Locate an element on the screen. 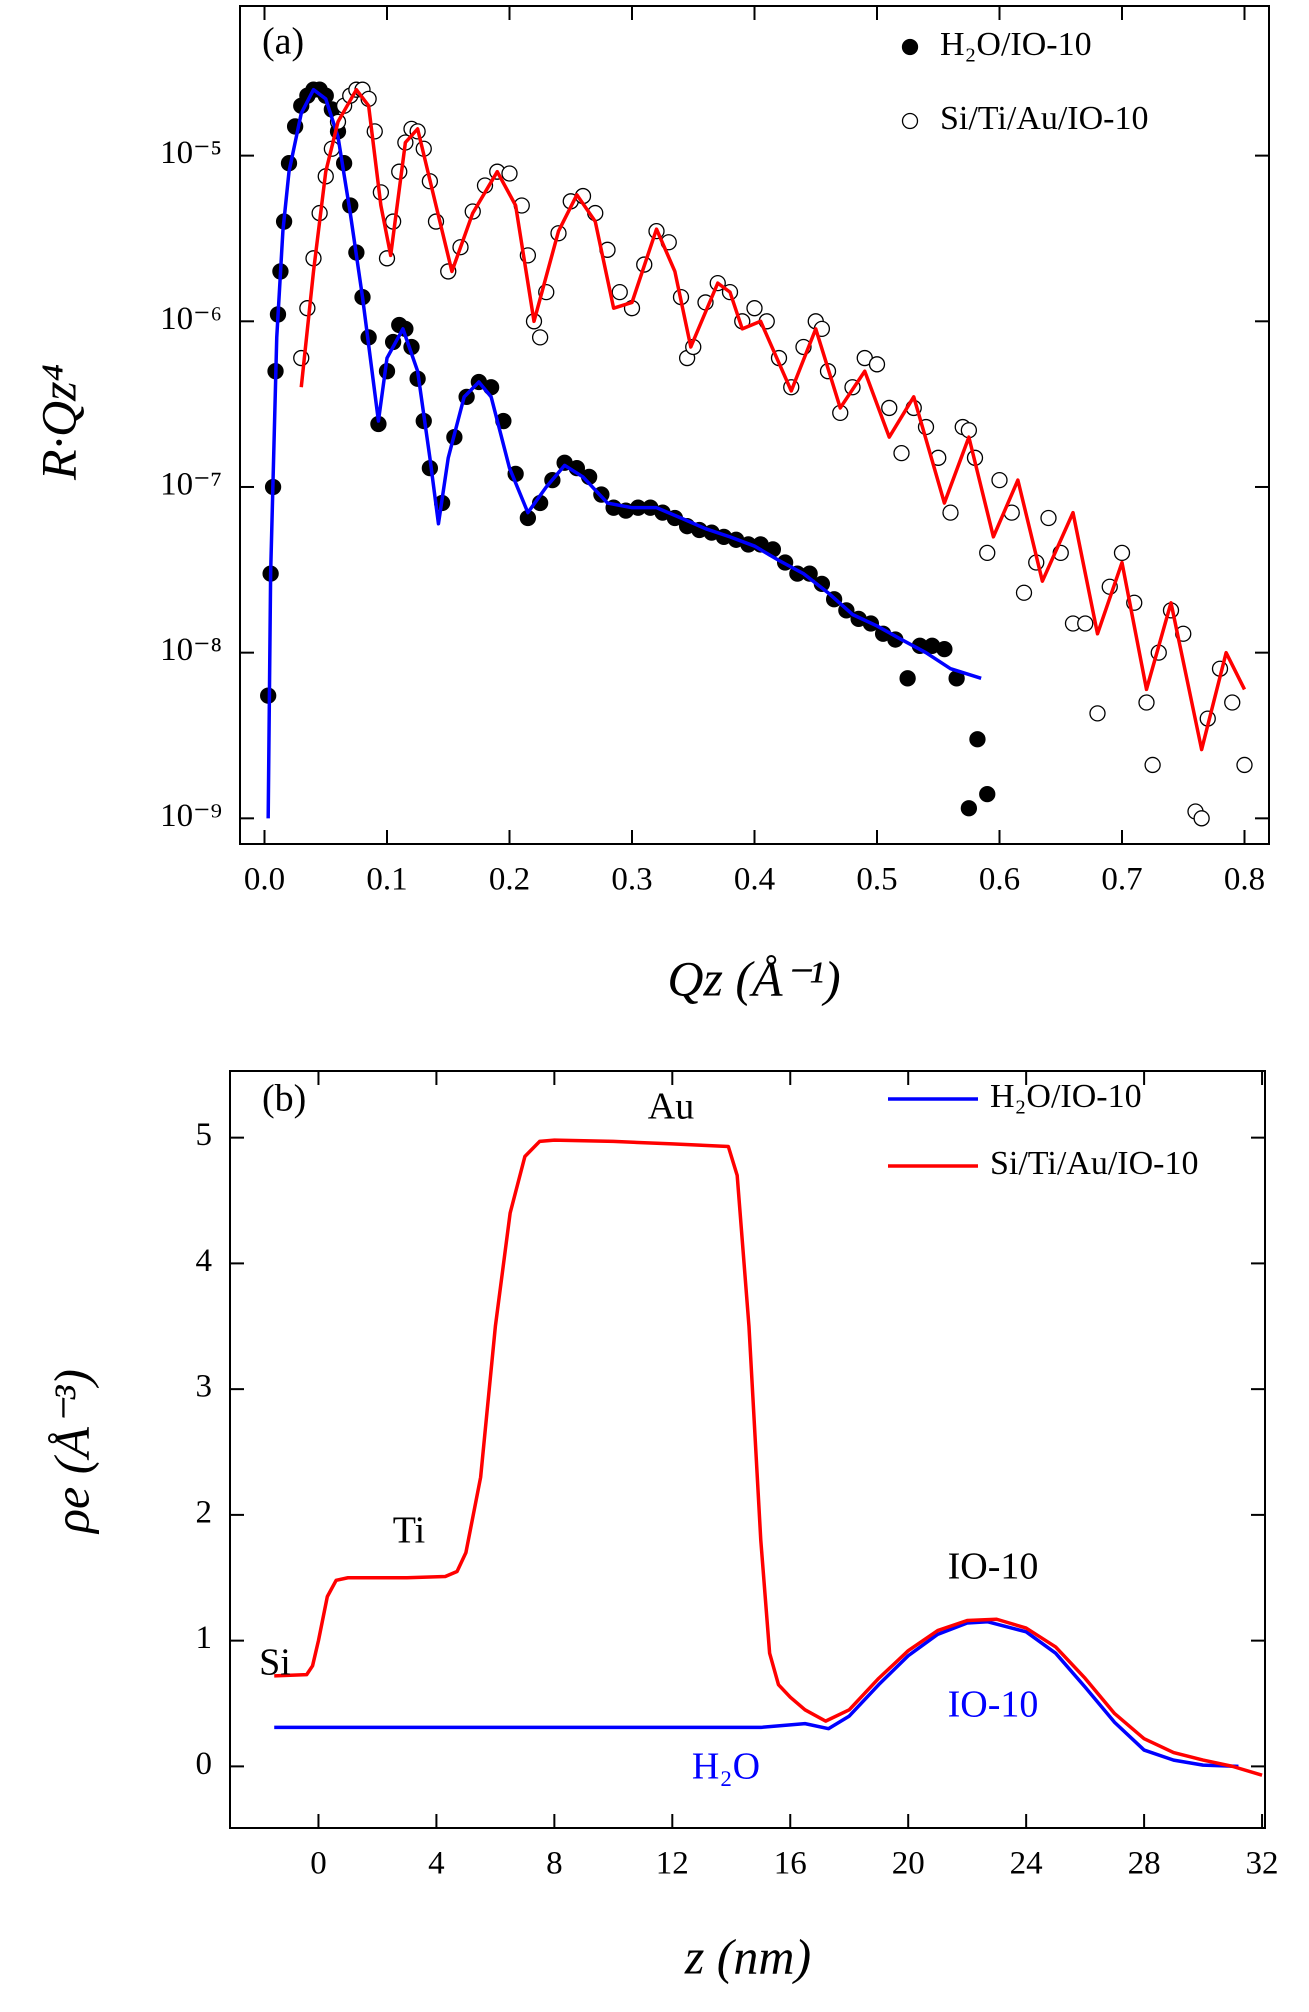 The image size is (1309, 2012). x-tick-label: 0.6 is located at coordinates (999, 880).